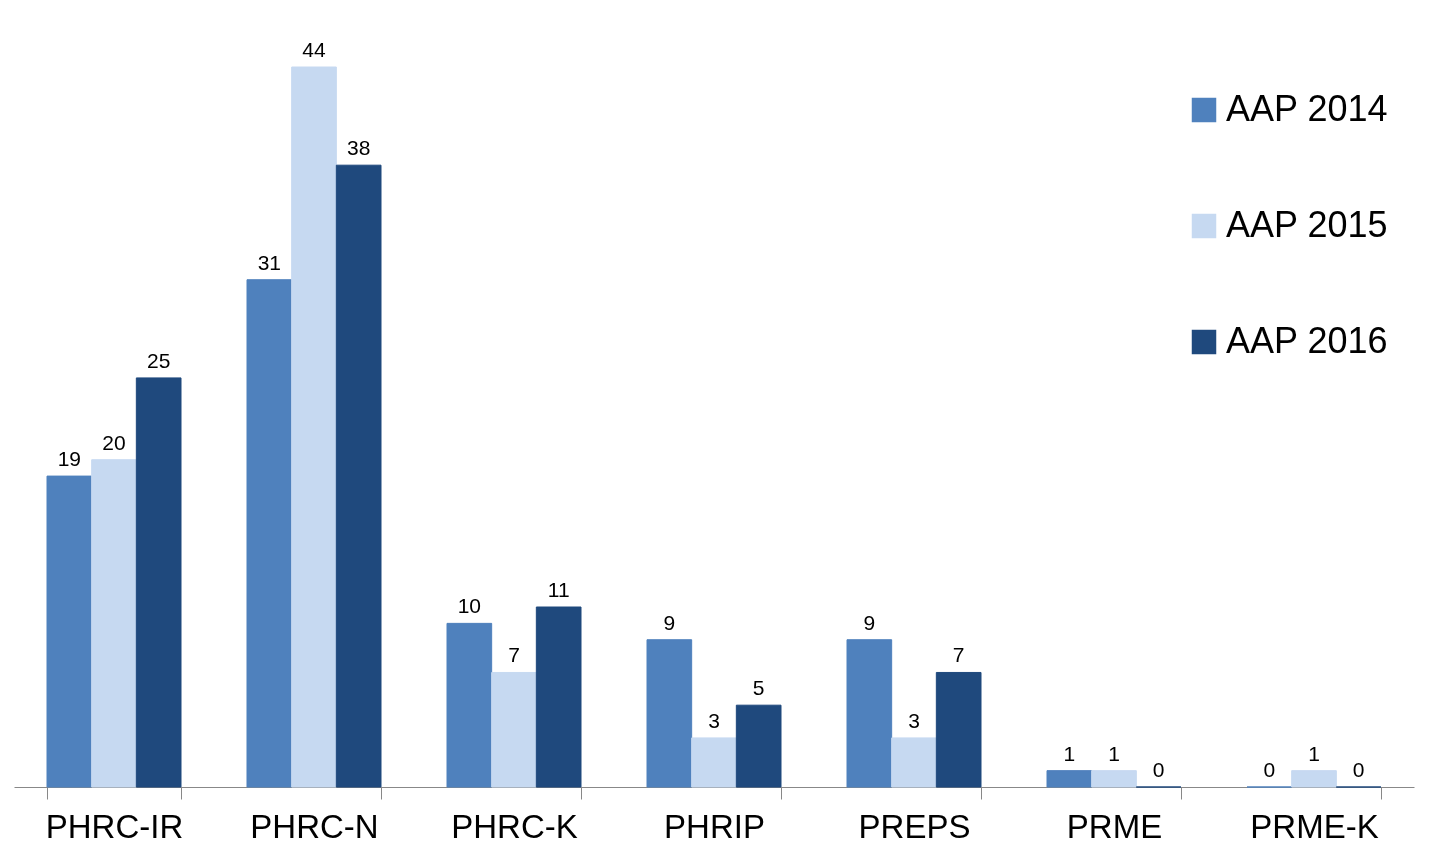 The width and height of the screenshot is (1436, 863). Describe the element at coordinates (314, 826) in the screenshot. I see `x-tick-label: PHRC-N` at that location.